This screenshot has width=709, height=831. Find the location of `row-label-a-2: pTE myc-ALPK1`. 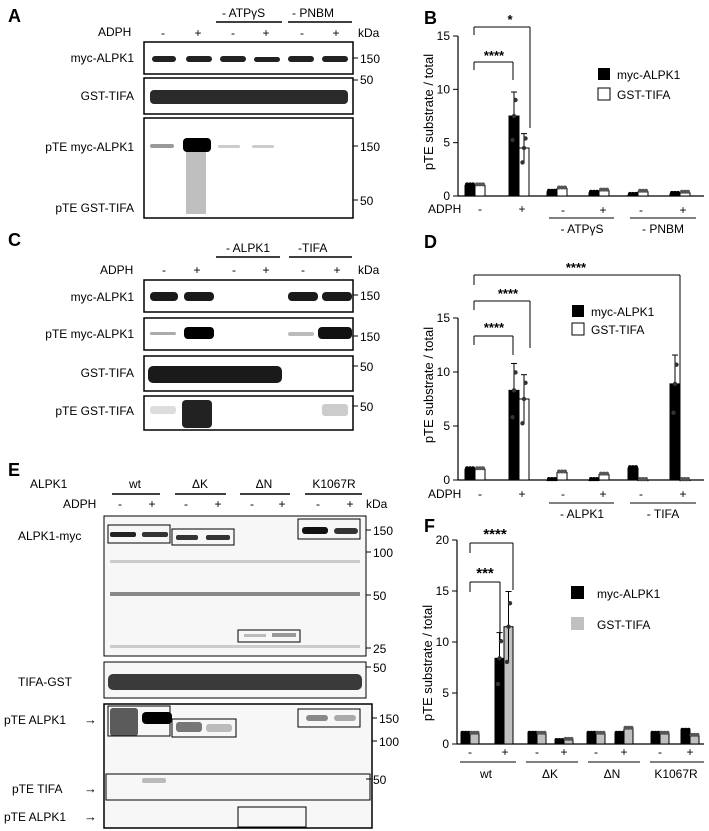

row-label-a-2: pTE myc-ALPK1 is located at coordinates (89, 147).